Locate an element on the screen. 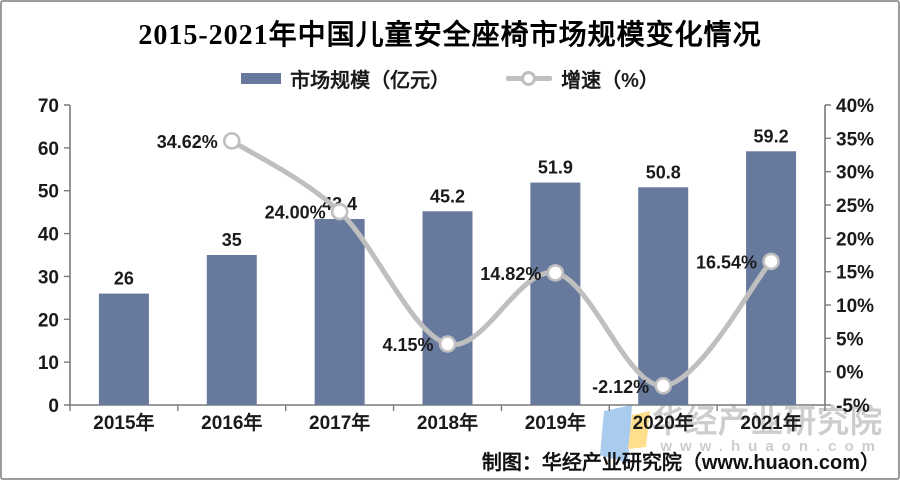  legend: 市场规模（亿元） 增速（%） is located at coordinates (450, 78).